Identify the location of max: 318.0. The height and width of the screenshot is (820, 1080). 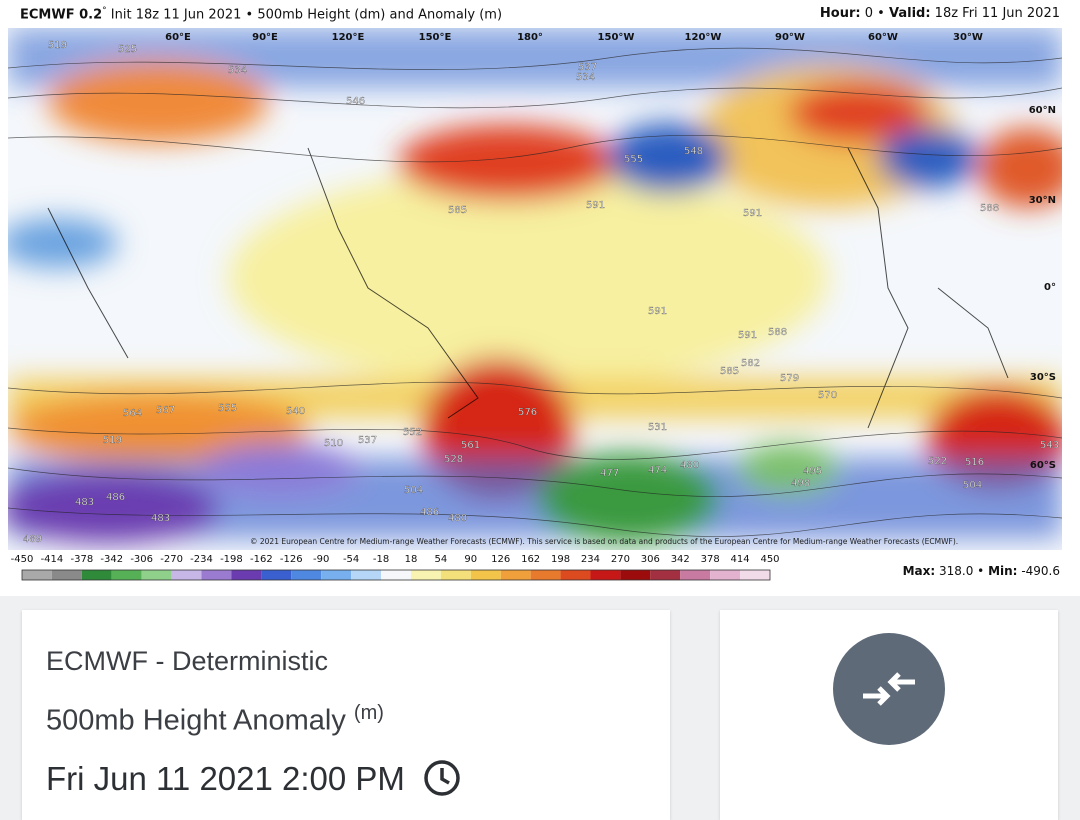
(956, 571).